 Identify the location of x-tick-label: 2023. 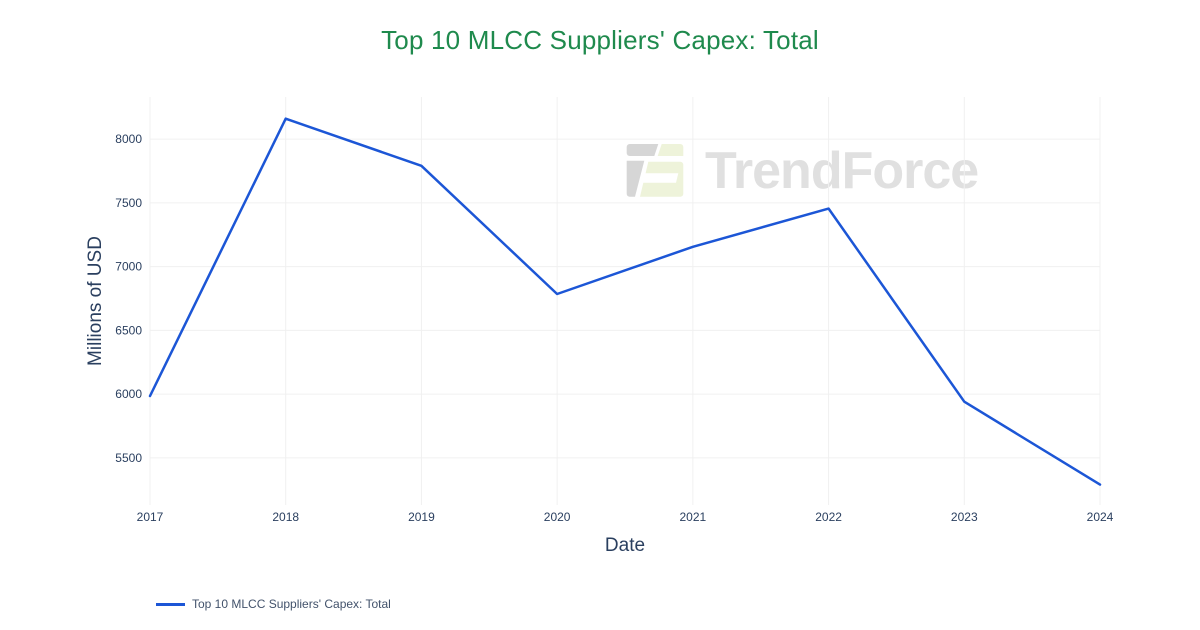
(964, 517).